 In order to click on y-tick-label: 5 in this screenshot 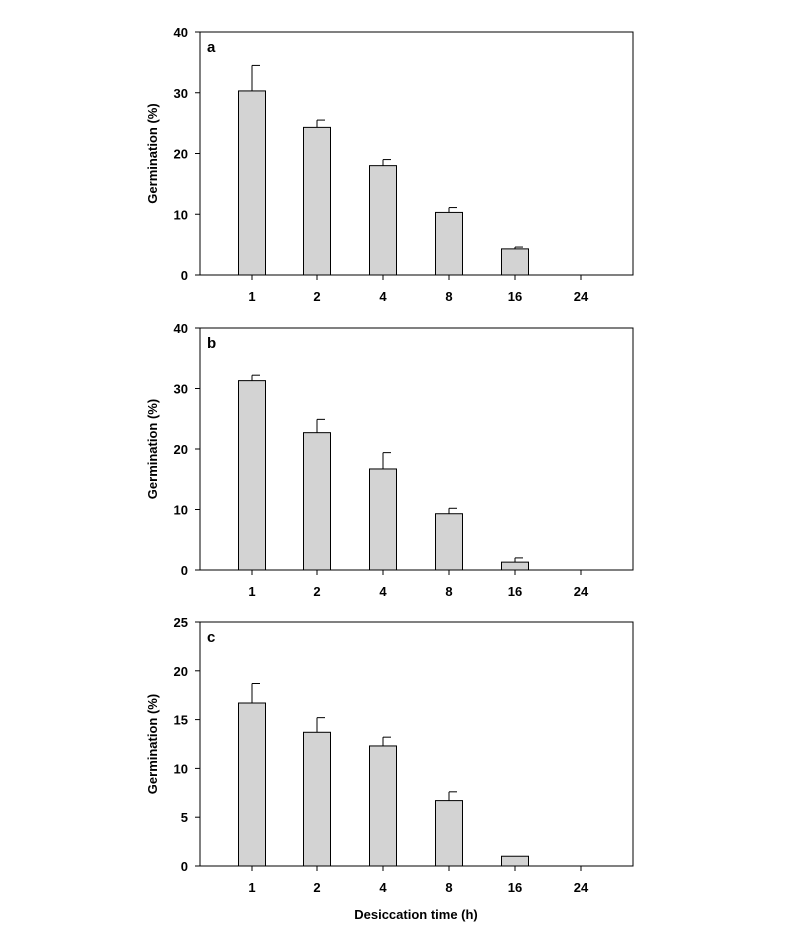, I will do `click(184, 817)`.